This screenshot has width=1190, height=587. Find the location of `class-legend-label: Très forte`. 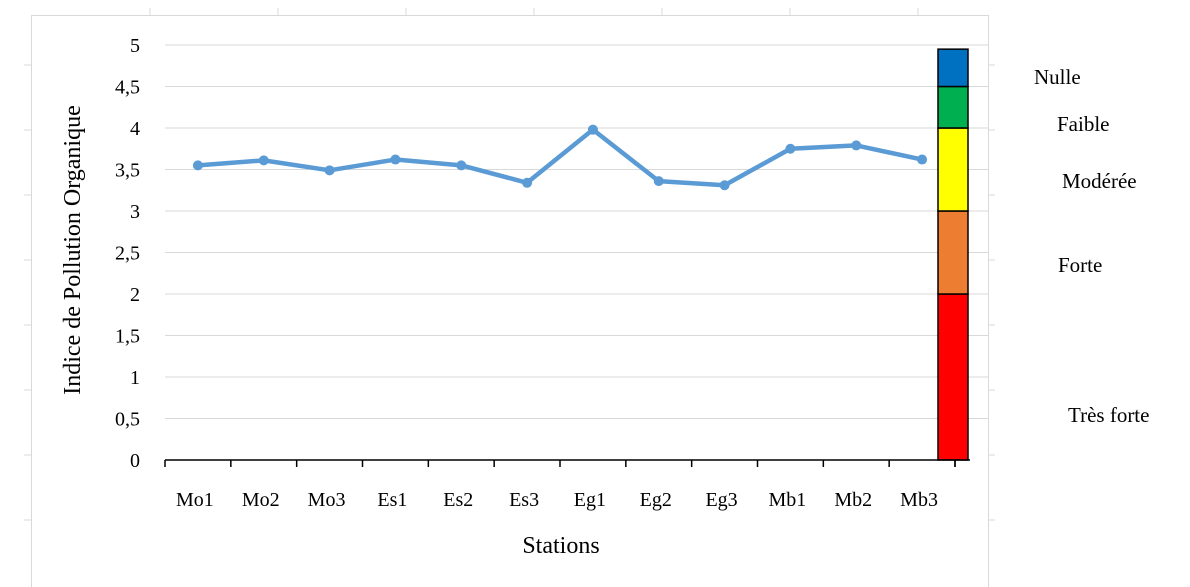

class-legend-label: Très forte is located at coordinates (1108, 415).